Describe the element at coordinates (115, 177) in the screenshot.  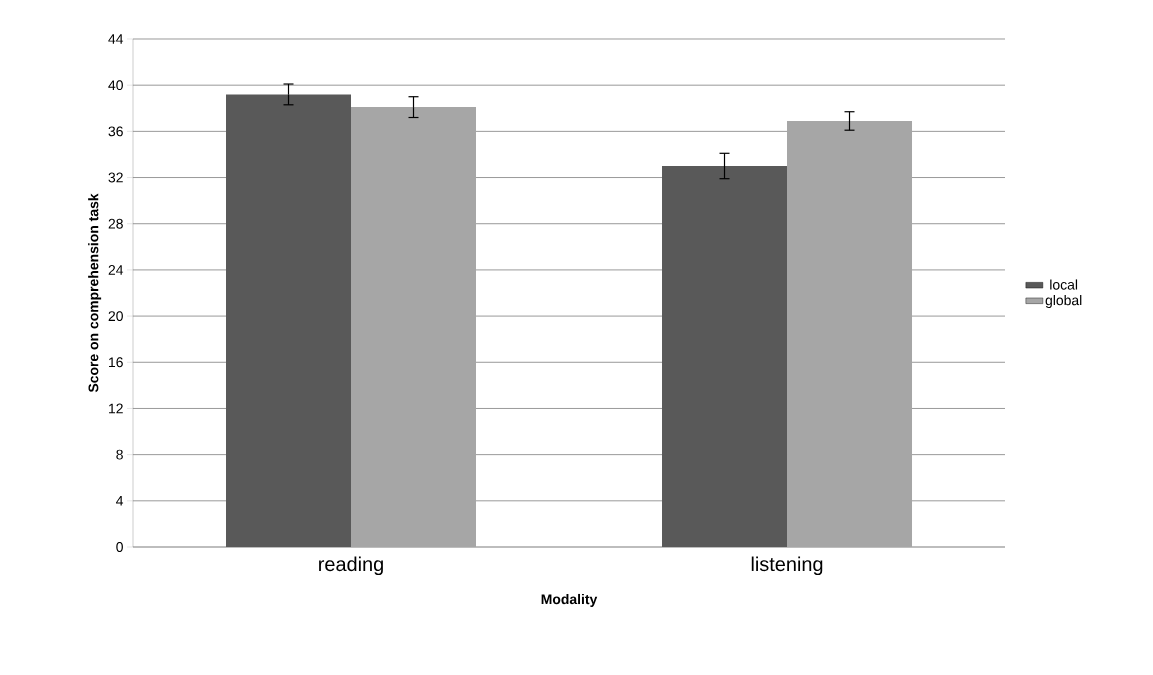
I see `y-tick-label: 32` at that location.